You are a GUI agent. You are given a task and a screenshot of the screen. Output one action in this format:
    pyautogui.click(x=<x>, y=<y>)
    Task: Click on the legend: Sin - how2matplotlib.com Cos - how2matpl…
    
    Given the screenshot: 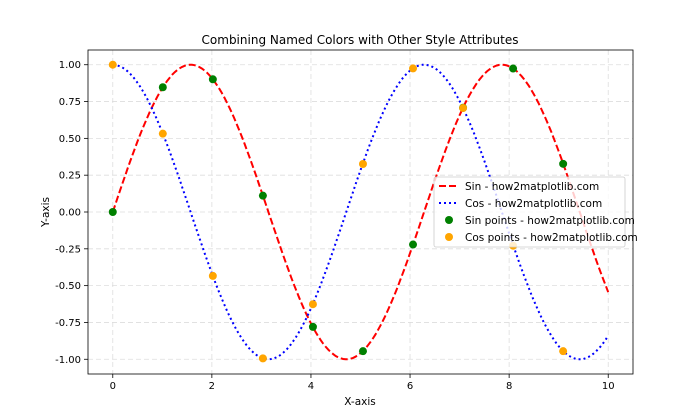 What is the action you would take?
    pyautogui.click(x=535, y=212)
    